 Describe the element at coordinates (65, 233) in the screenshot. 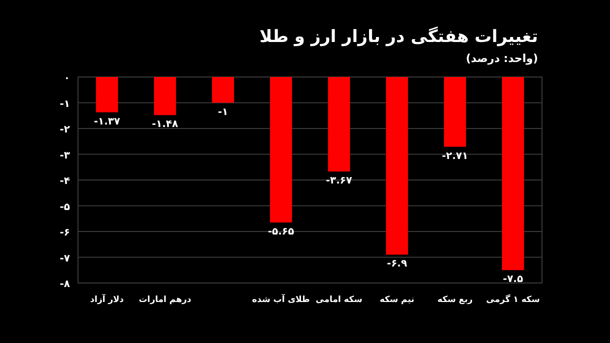

I see `ytick: -۶` at that location.